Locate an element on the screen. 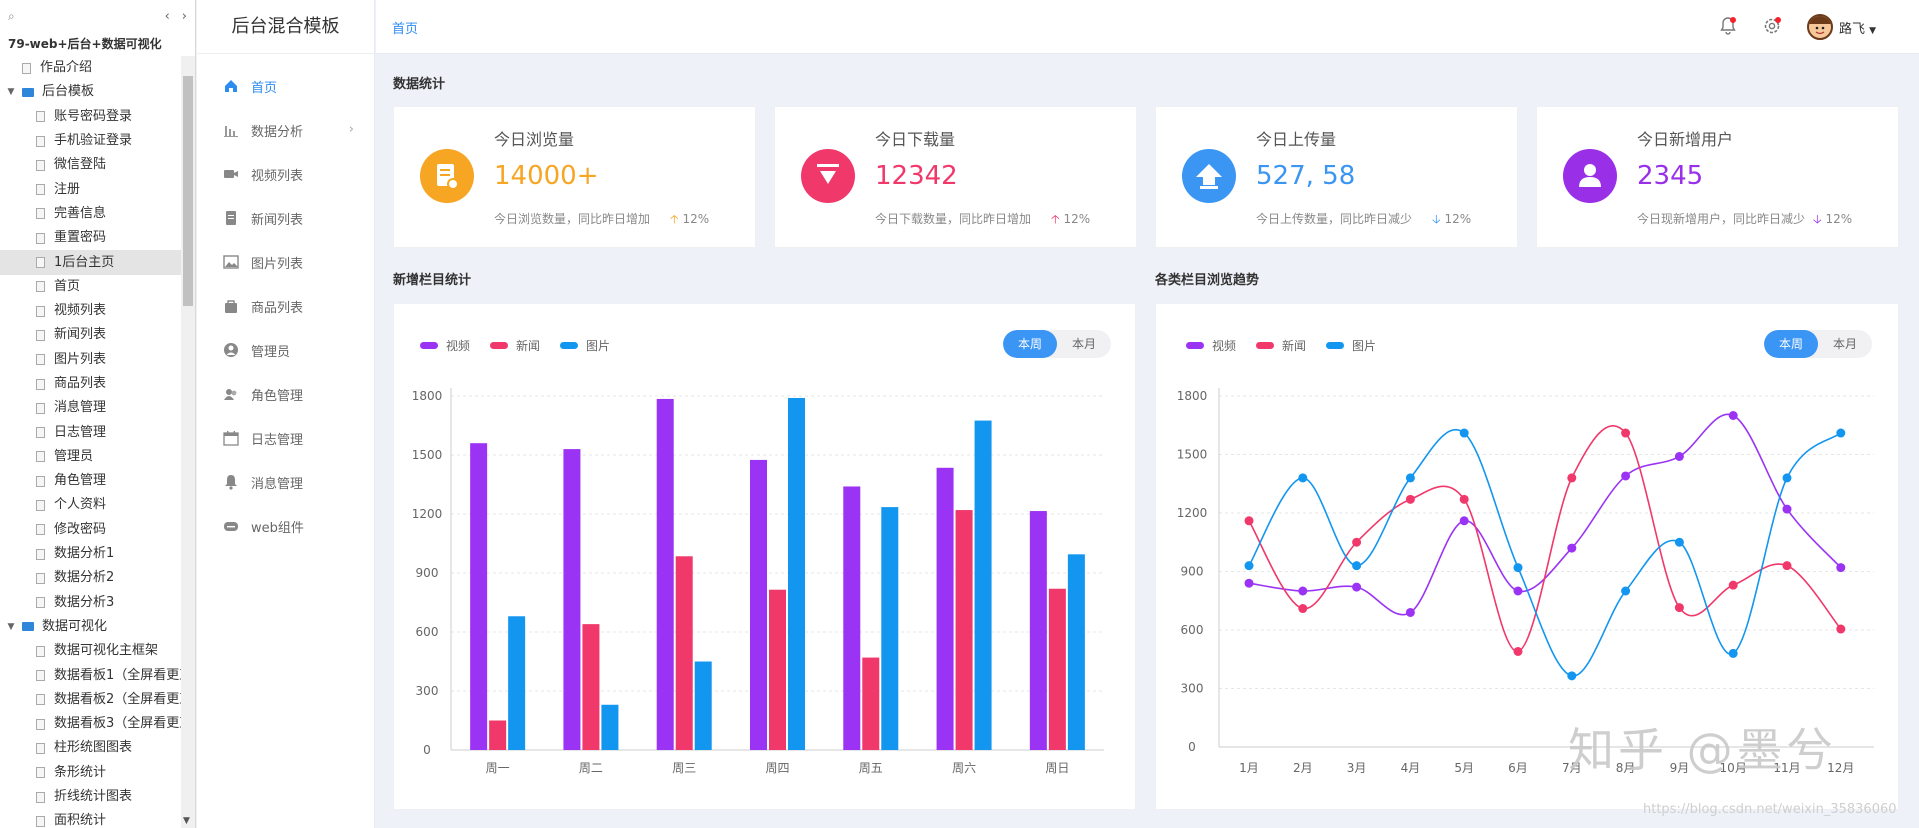  settings-dot is located at coordinates (1778, 20).